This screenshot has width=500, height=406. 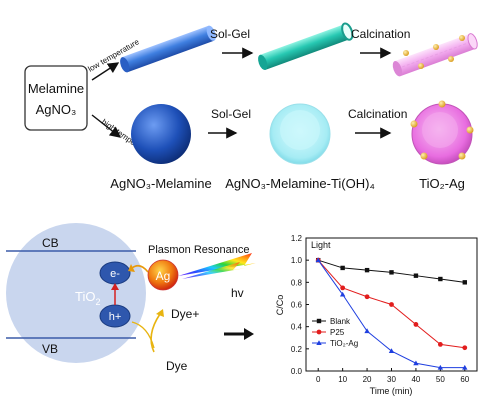 I want to click on tio2-ag-sphere, so click(x=442, y=132).